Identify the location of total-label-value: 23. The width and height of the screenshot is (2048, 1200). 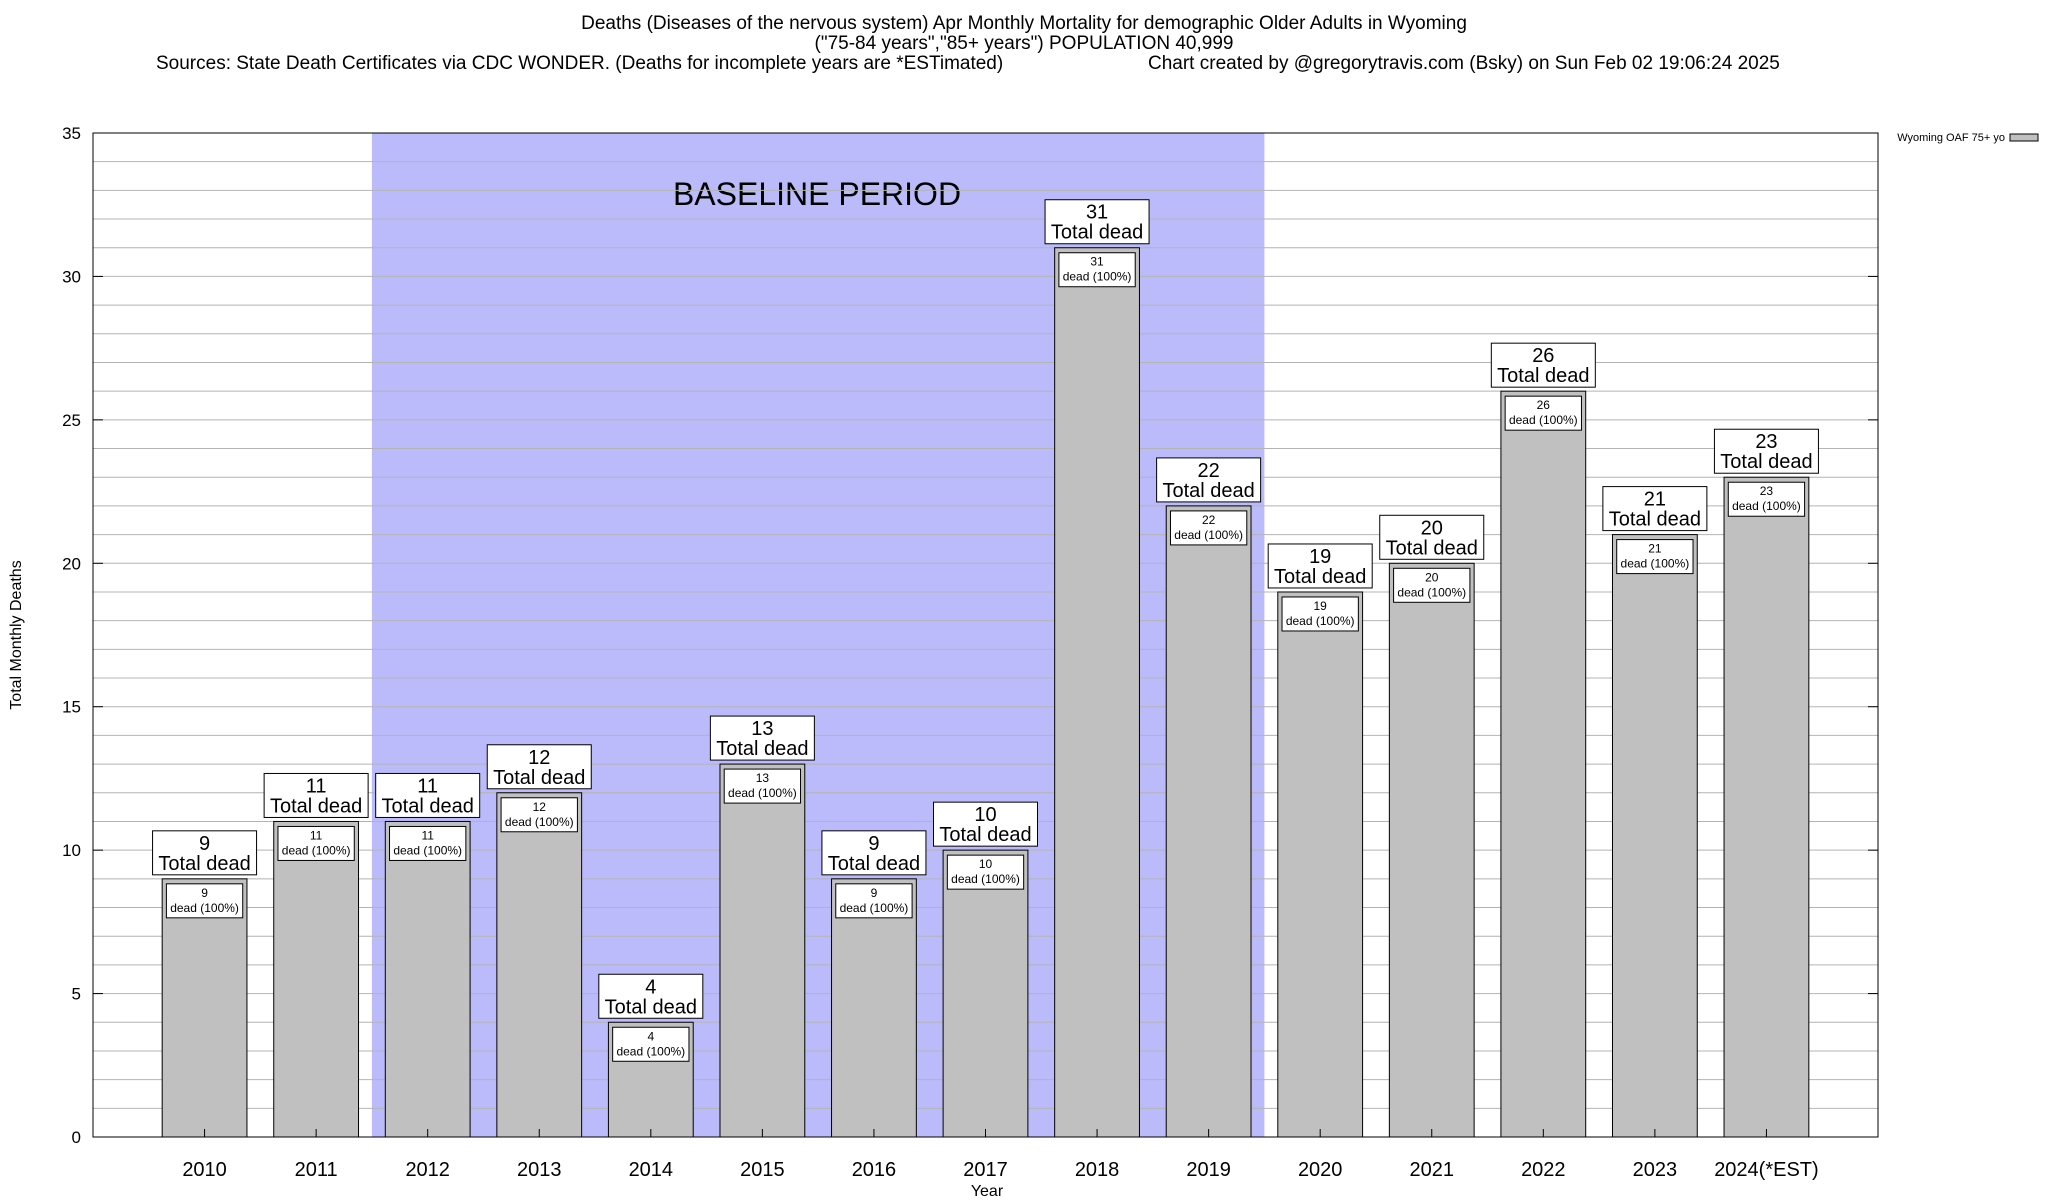
(1766, 442).